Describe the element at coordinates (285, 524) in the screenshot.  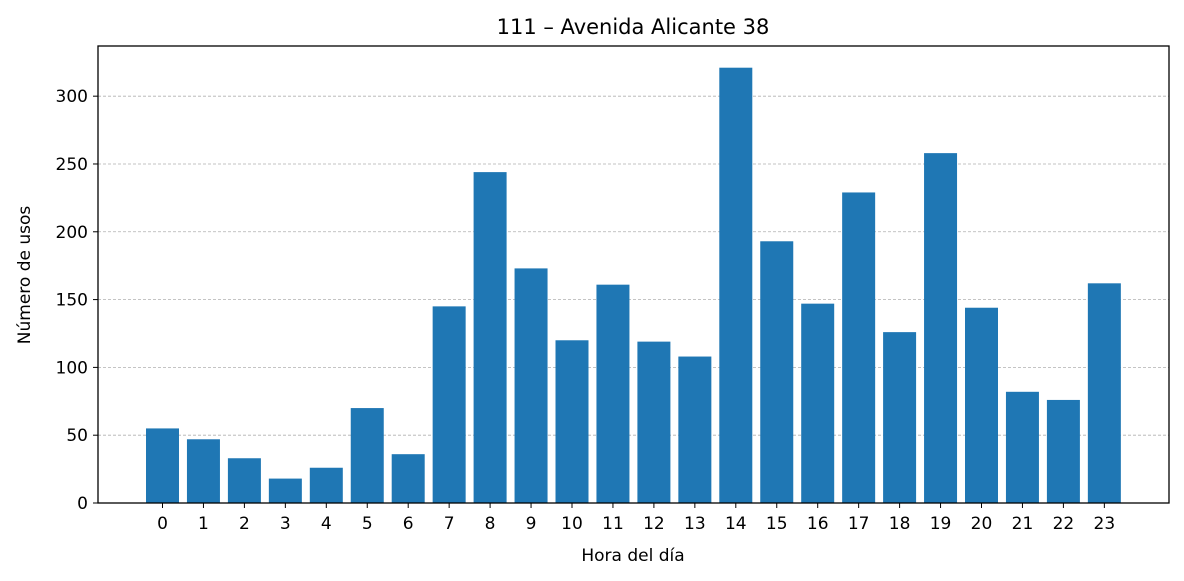
I see `x-tick-label: 3` at that location.